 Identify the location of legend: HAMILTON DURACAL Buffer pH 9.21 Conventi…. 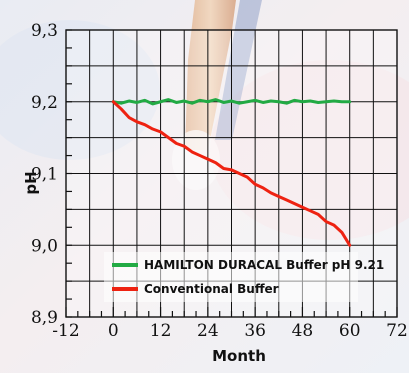
(244, 277).